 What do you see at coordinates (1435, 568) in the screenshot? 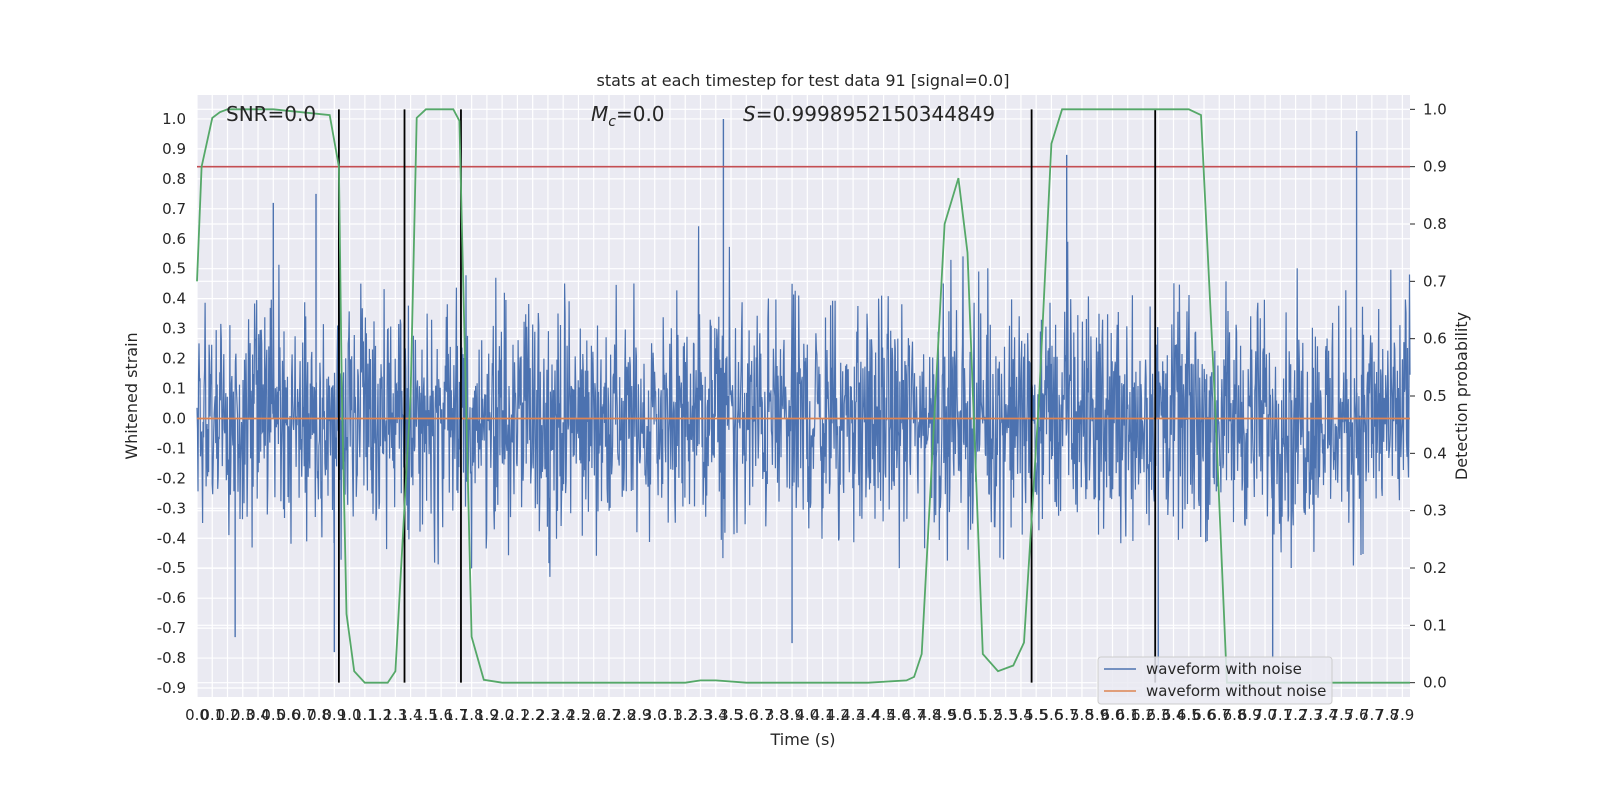
I see `y2-tick-label: 0.2` at bounding box center [1435, 568].